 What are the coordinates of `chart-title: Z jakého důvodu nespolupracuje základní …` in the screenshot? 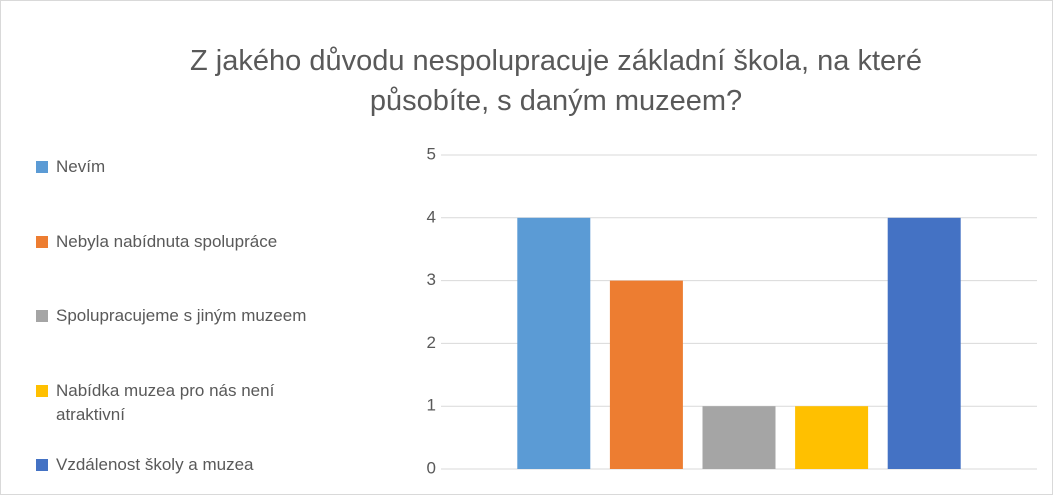 It's located at (556, 81).